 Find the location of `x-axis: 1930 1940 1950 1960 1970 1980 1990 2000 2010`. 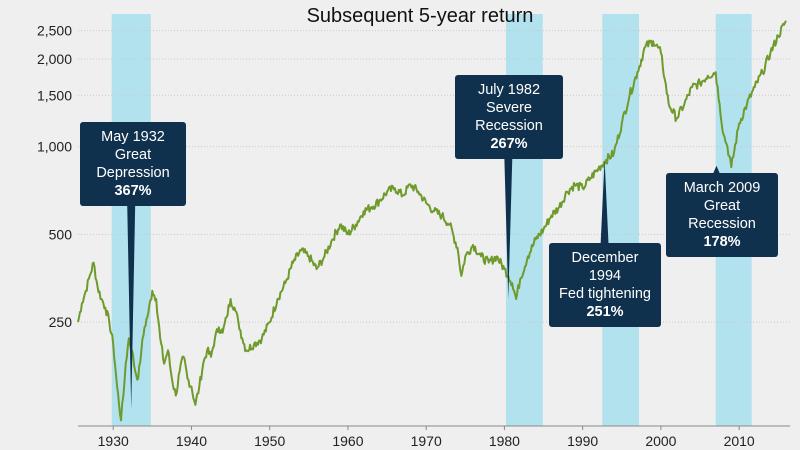

x-axis: 1930 1940 1950 1960 1970 1980 1990 2000 2010 is located at coordinates (434, 437).